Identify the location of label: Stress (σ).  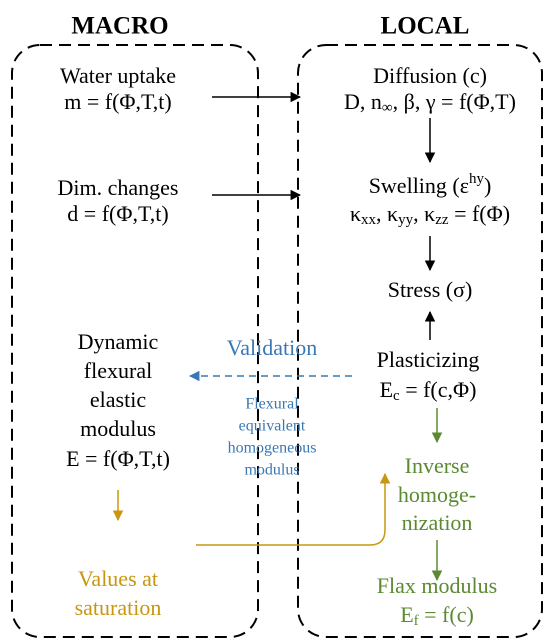
(430, 289).